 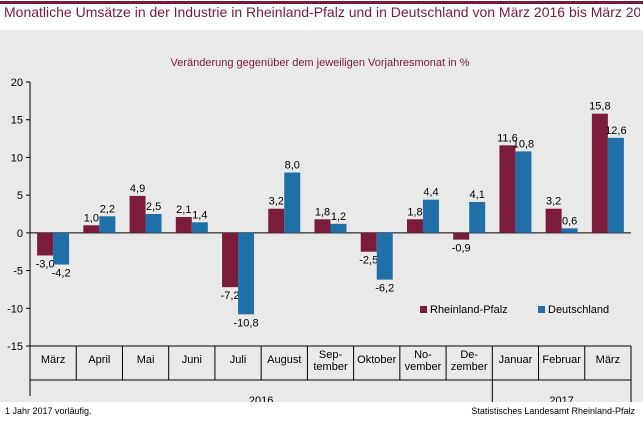 I want to click on month-label: De-, so click(x=469, y=355).